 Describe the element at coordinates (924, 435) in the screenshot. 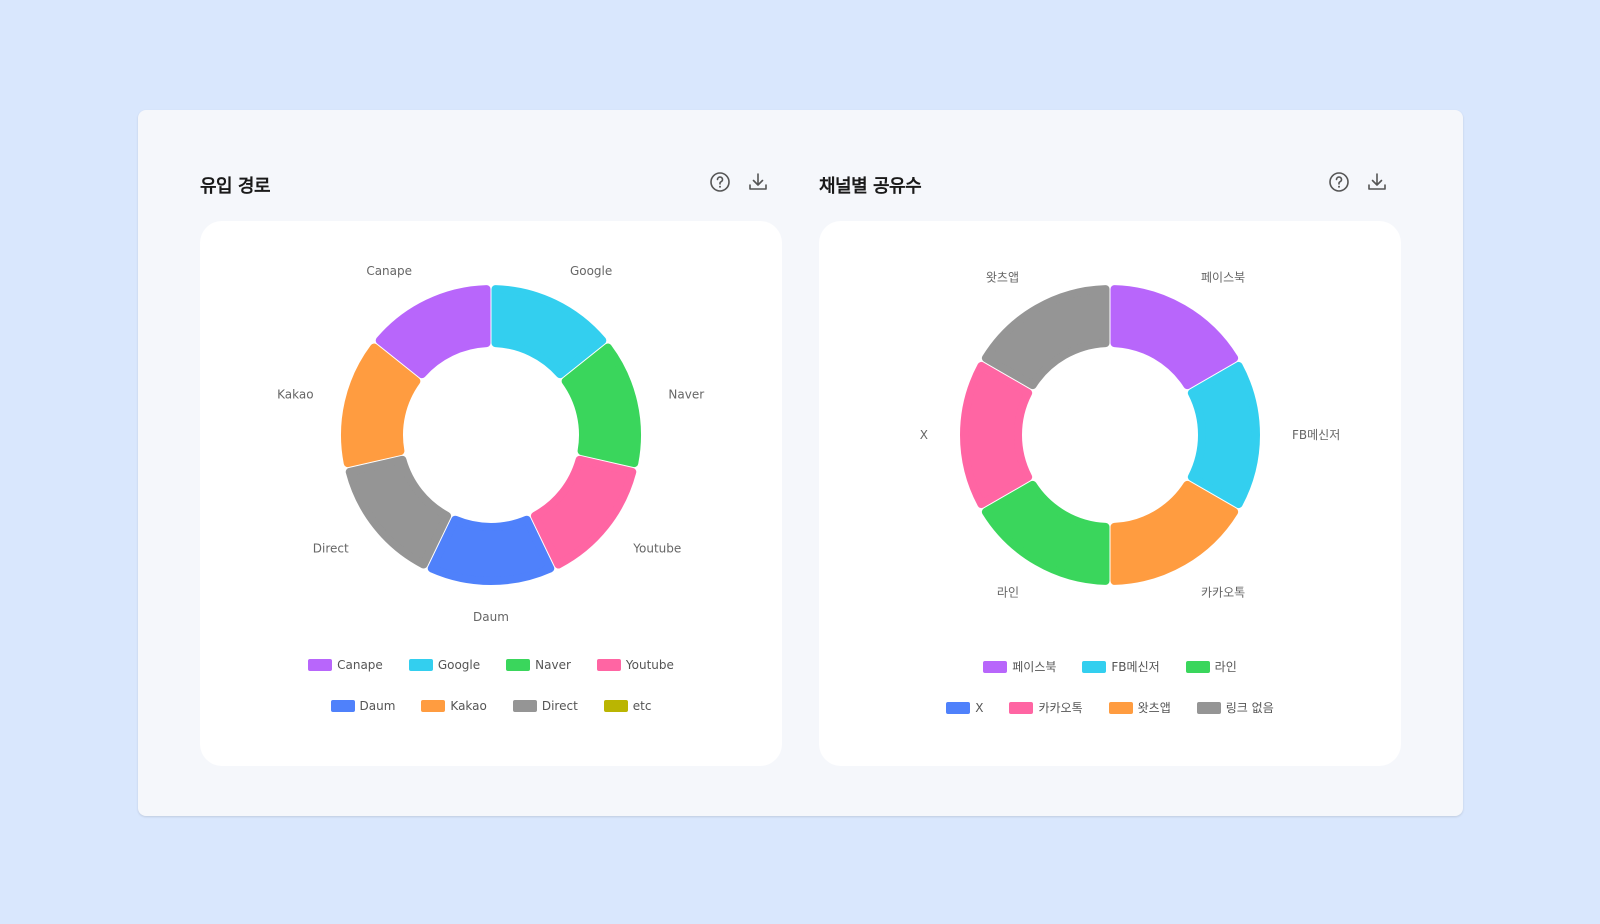

I see `slice-label: X` at that location.